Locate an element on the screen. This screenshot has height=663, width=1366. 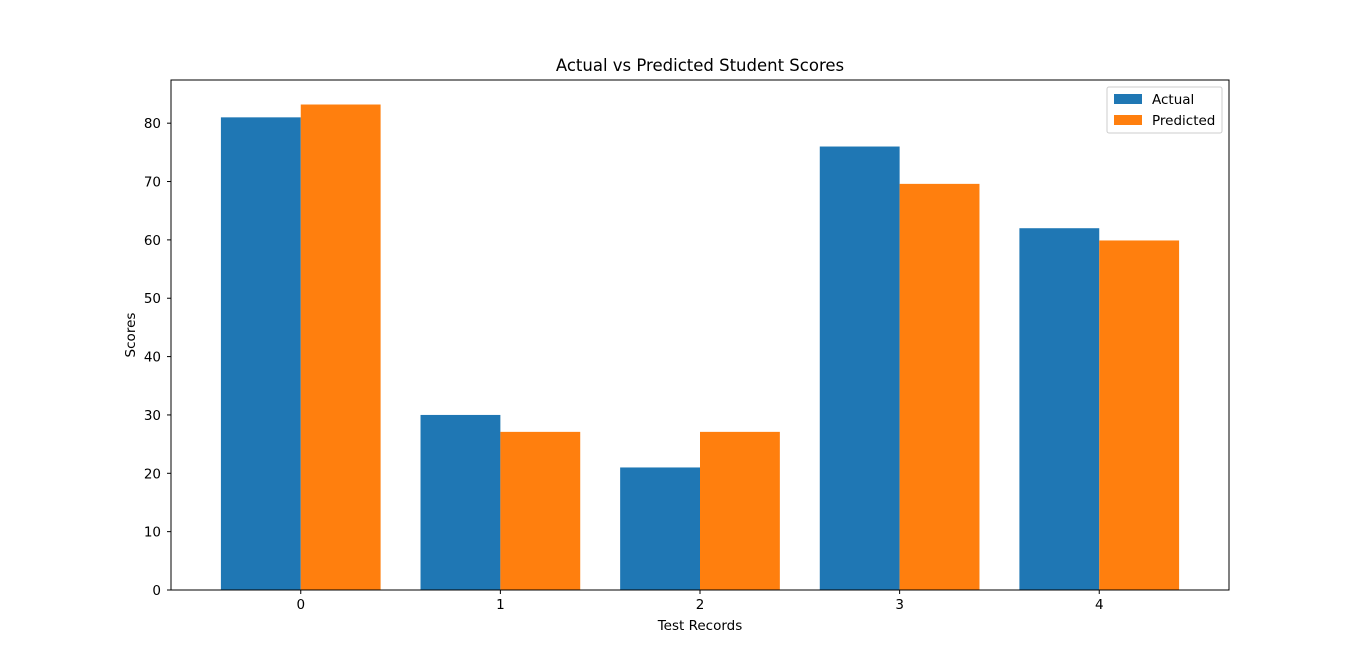
y-tick-label: 30 is located at coordinates (152, 416).